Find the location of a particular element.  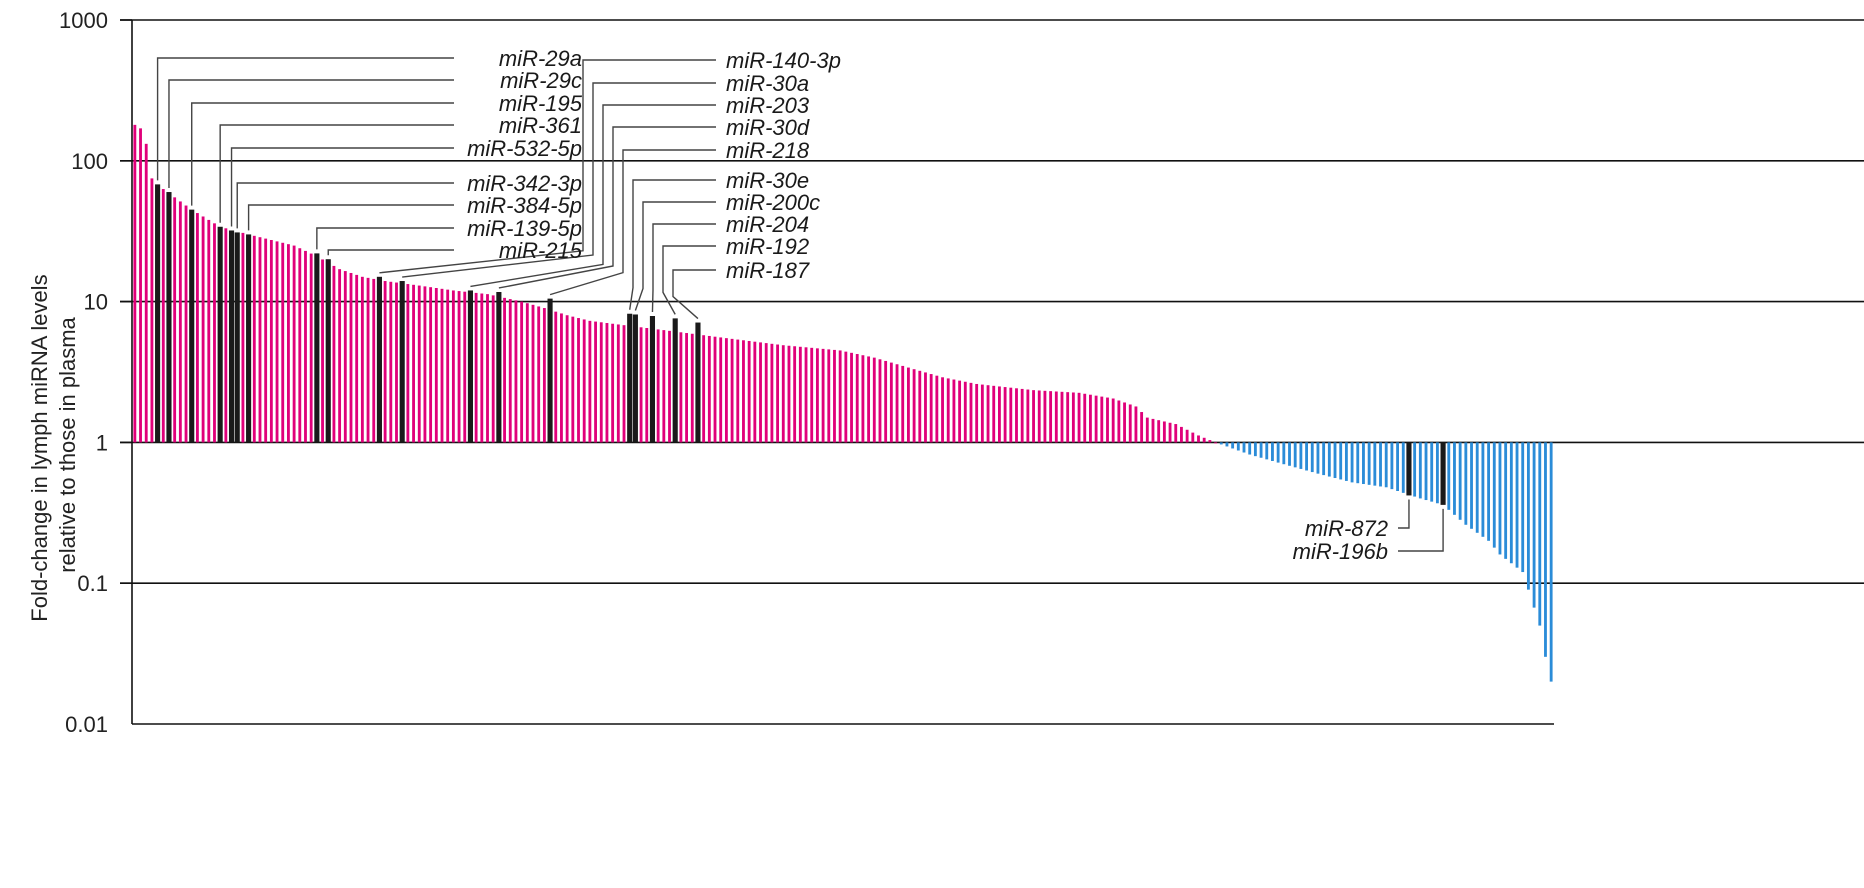

annotation-miR-384-5p: miR-384-5p is located at coordinates (524, 205).